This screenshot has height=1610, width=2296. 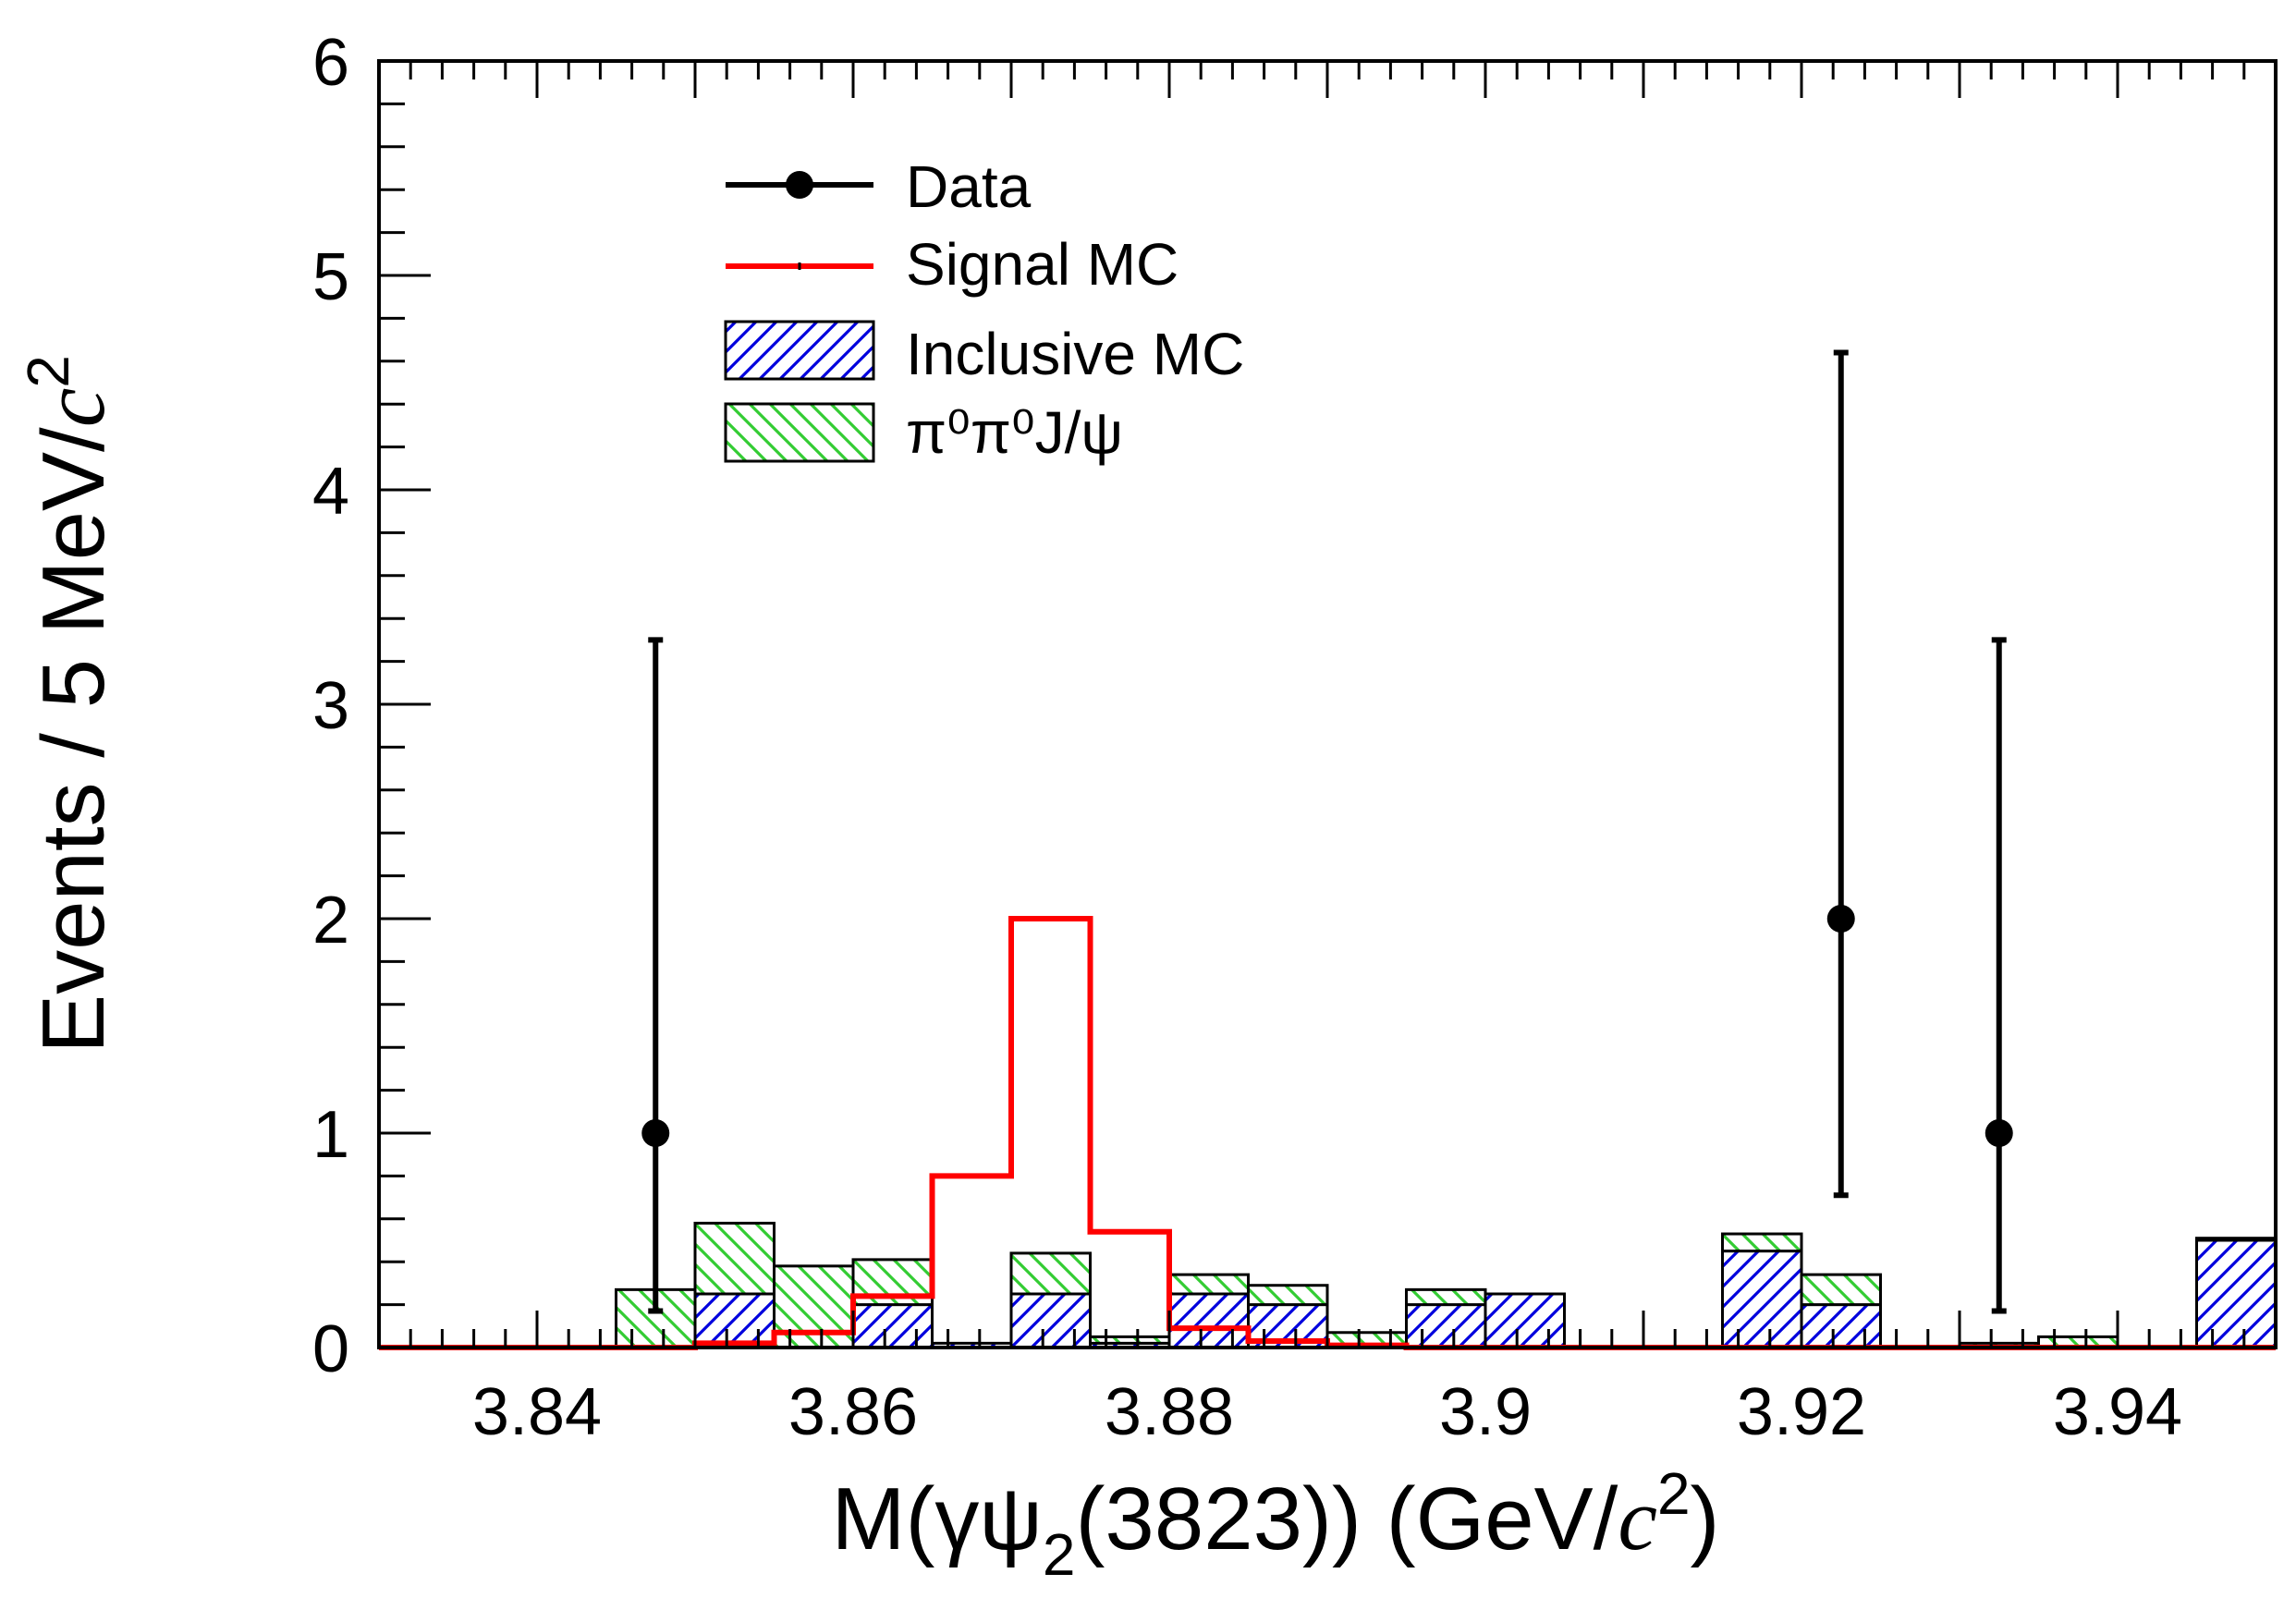 I want to click on x-tick-label: 3.86, so click(x=853, y=1412).